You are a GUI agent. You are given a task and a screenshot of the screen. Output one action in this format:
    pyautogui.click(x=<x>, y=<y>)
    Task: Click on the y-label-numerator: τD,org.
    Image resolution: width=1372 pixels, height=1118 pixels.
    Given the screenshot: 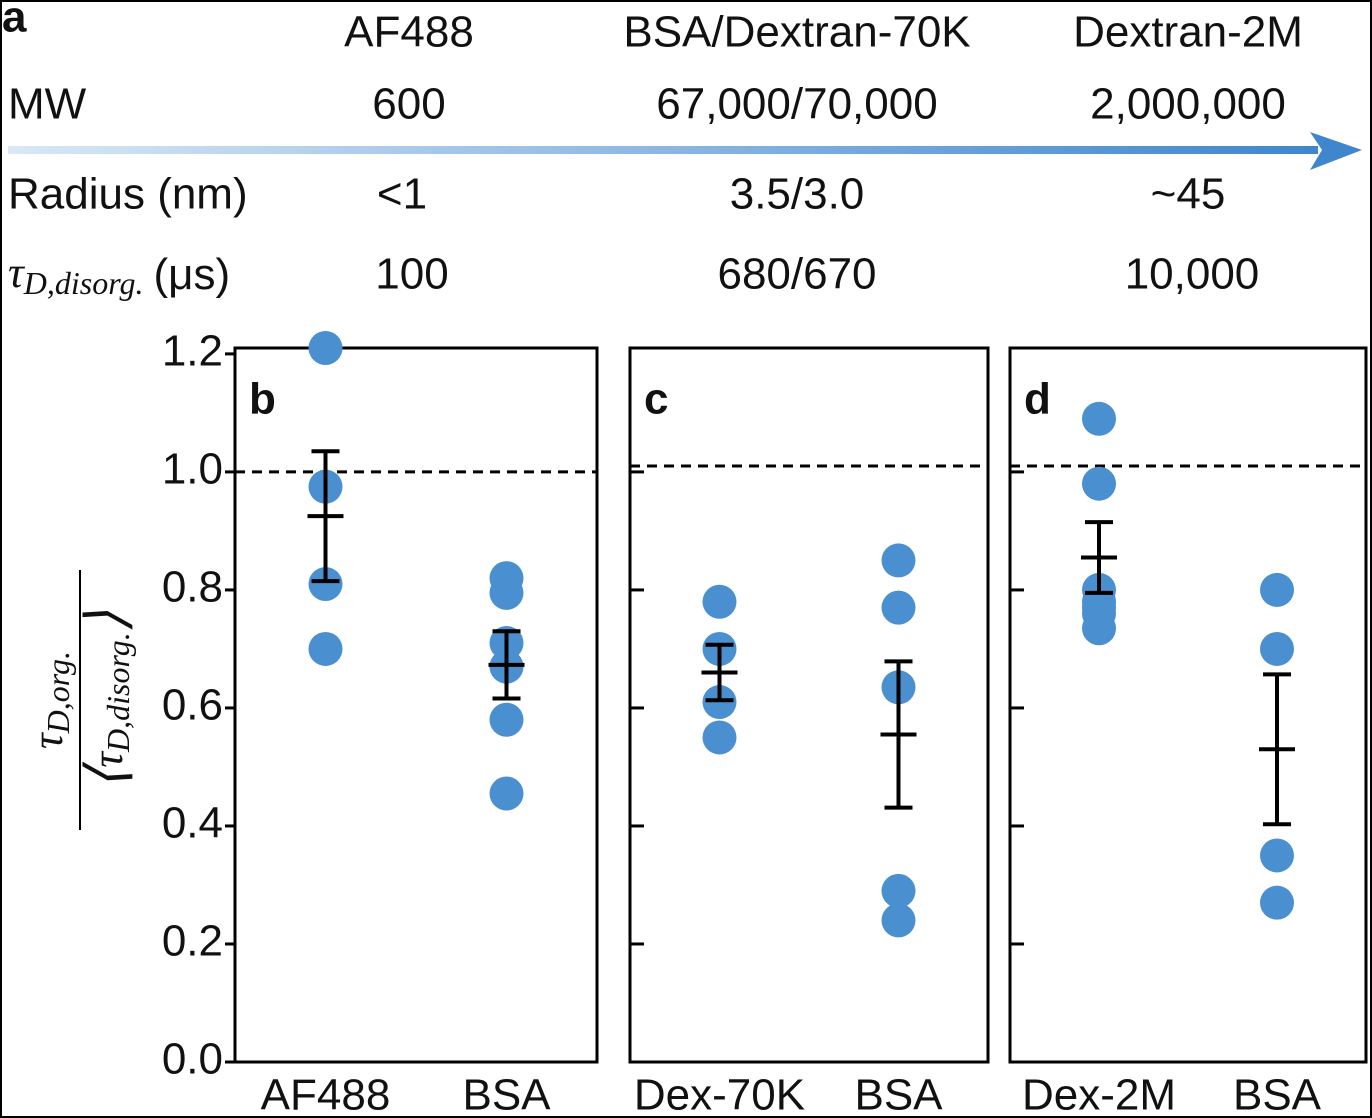 What is the action you would take?
    pyautogui.click(x=49, y=700)
    